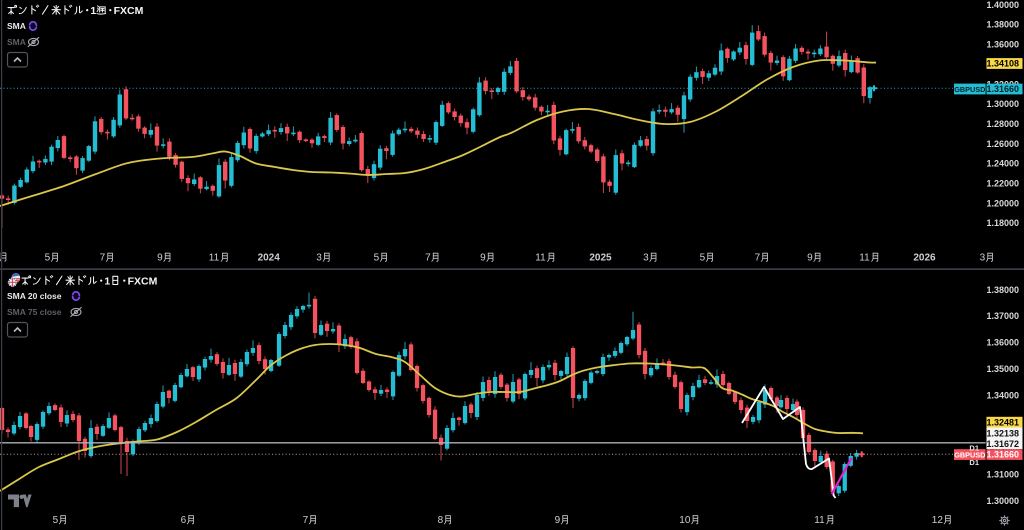 The height and width of the screenshot is (530, 1024). Describe the element at coordinates (1002, 395) in the screenshot. I see `svg-text: 1.34000` at that location.